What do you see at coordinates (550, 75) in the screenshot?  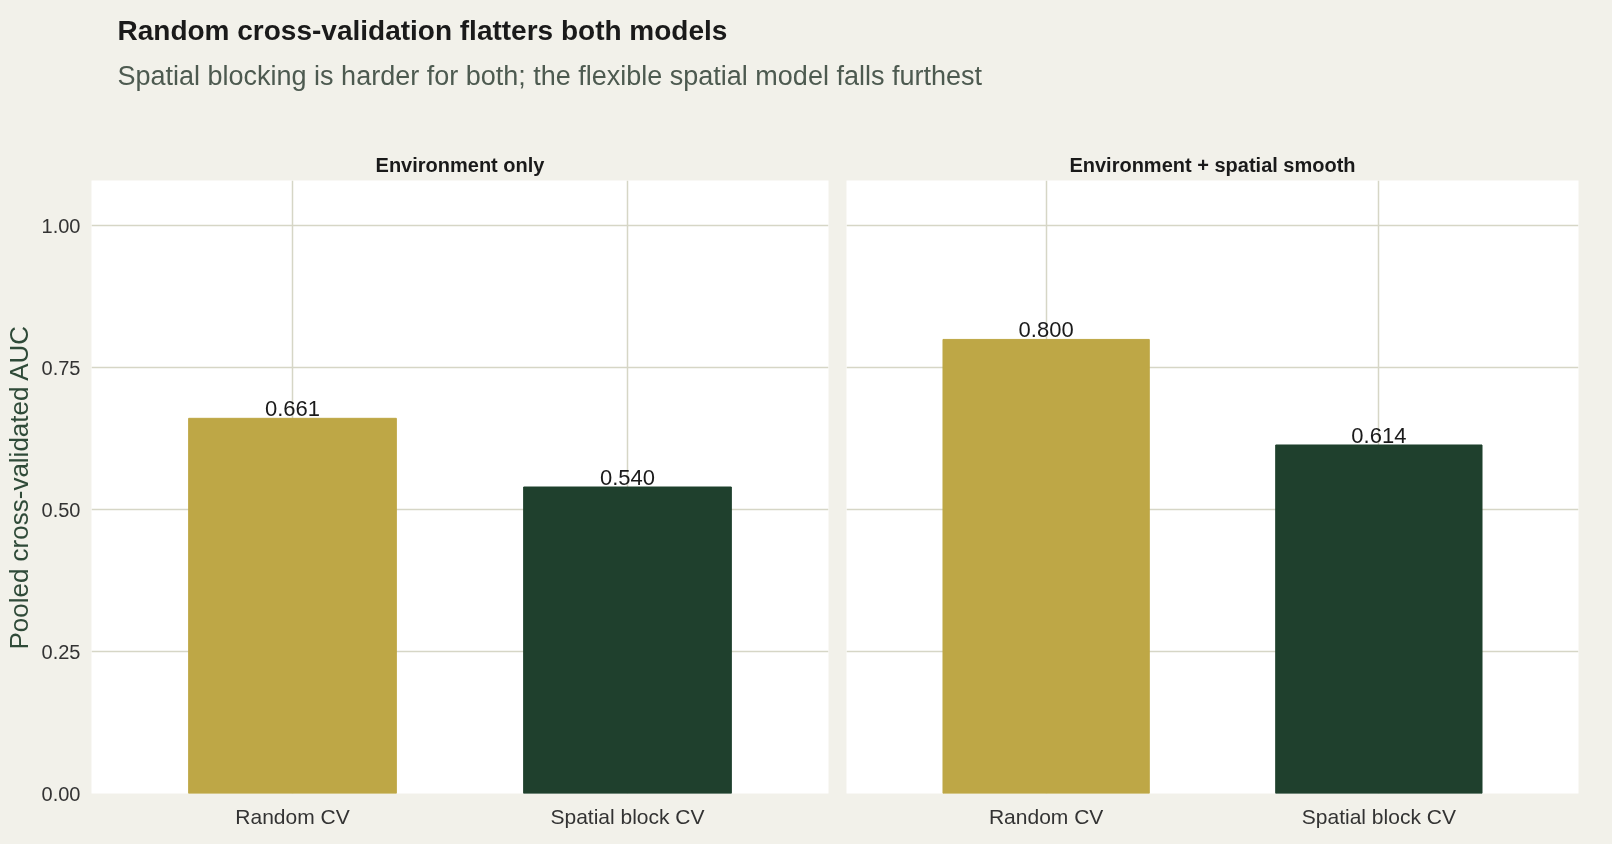 I see `text: Spatial blocking is harder for both; the flexible spatial model falls furthest` at bounding box center [550, 75].